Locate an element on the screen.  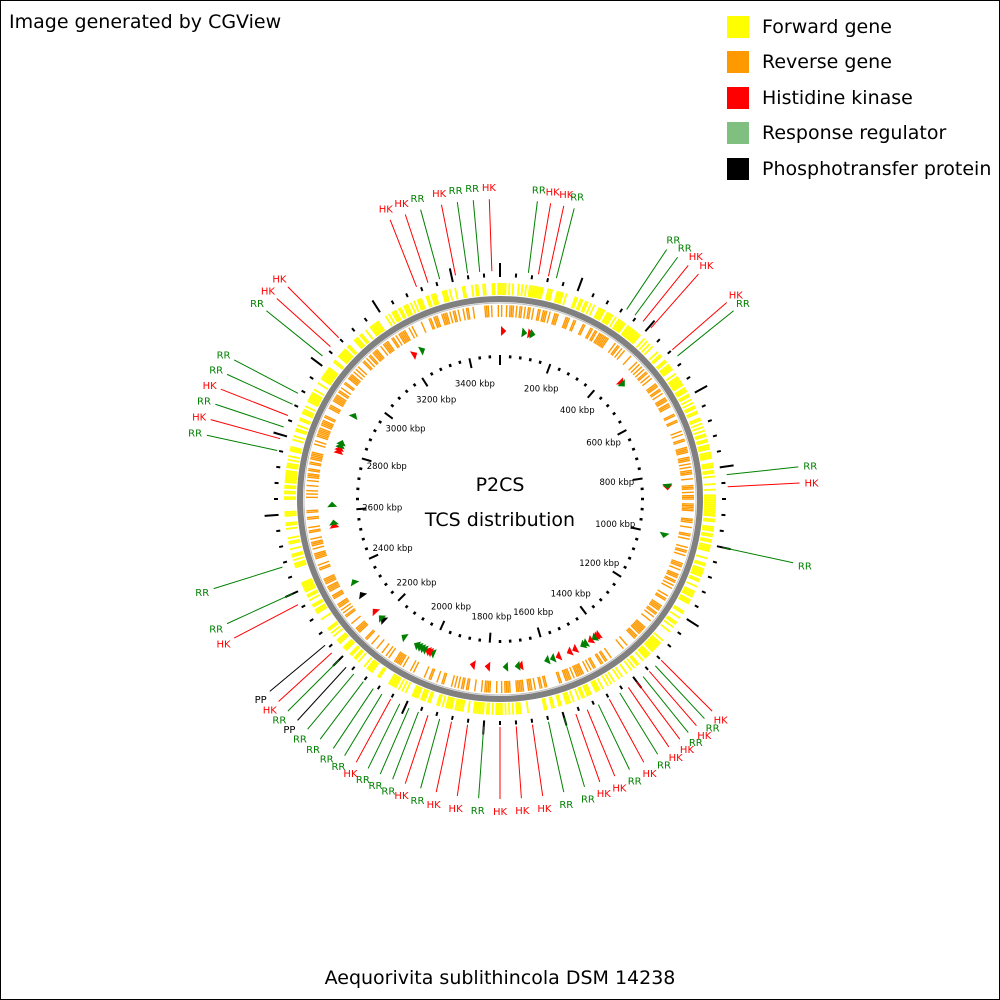
major-kbp-tick is located at coordinates (470, 363).